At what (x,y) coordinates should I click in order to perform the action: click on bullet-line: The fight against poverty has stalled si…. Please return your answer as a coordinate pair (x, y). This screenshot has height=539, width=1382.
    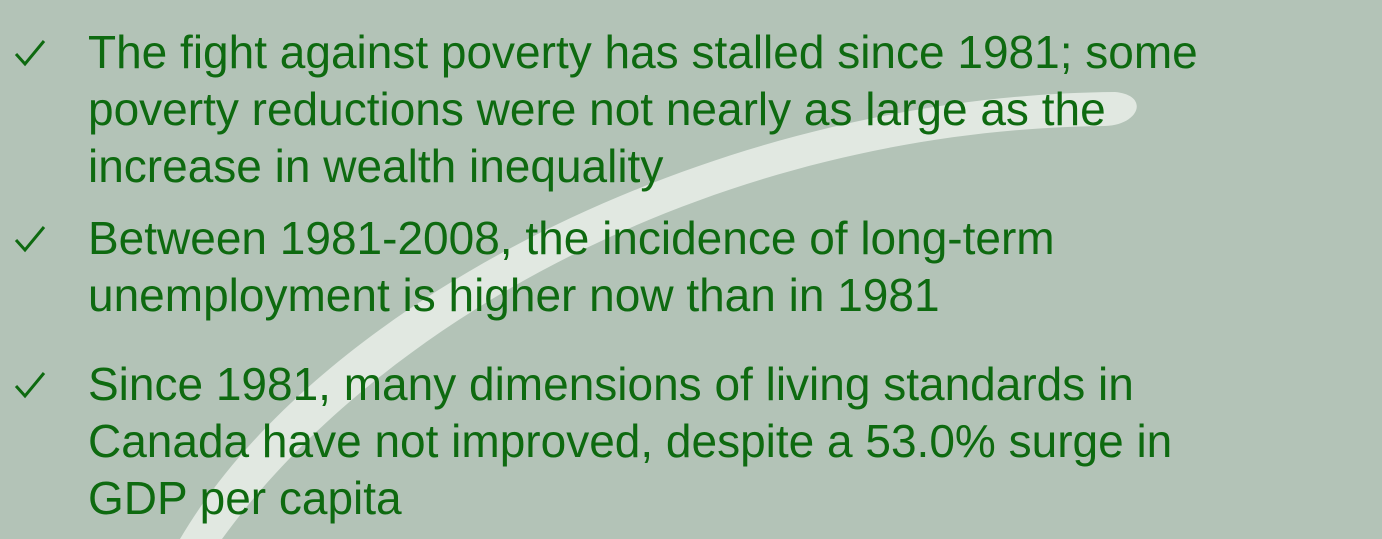
    Looking at the image, I should click on (643, 52).